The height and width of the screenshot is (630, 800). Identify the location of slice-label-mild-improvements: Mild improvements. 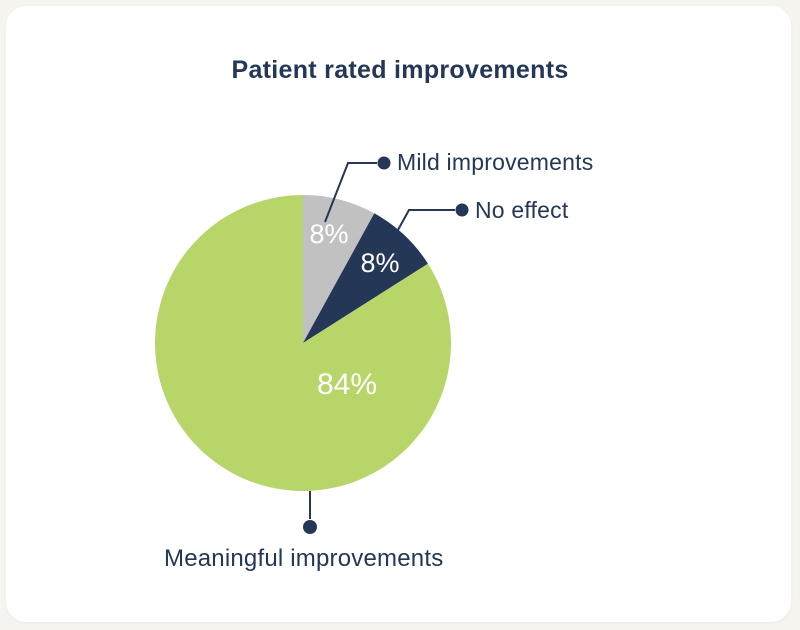
(495, 162).